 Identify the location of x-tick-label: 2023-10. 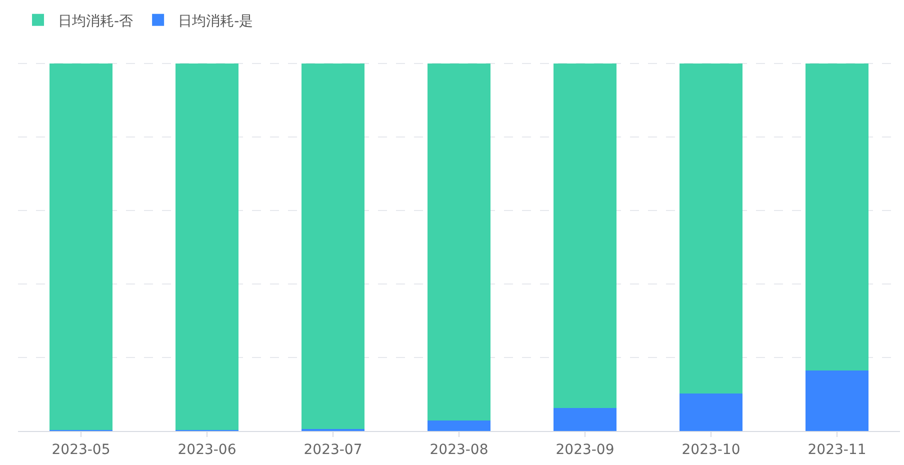
(711, 450).